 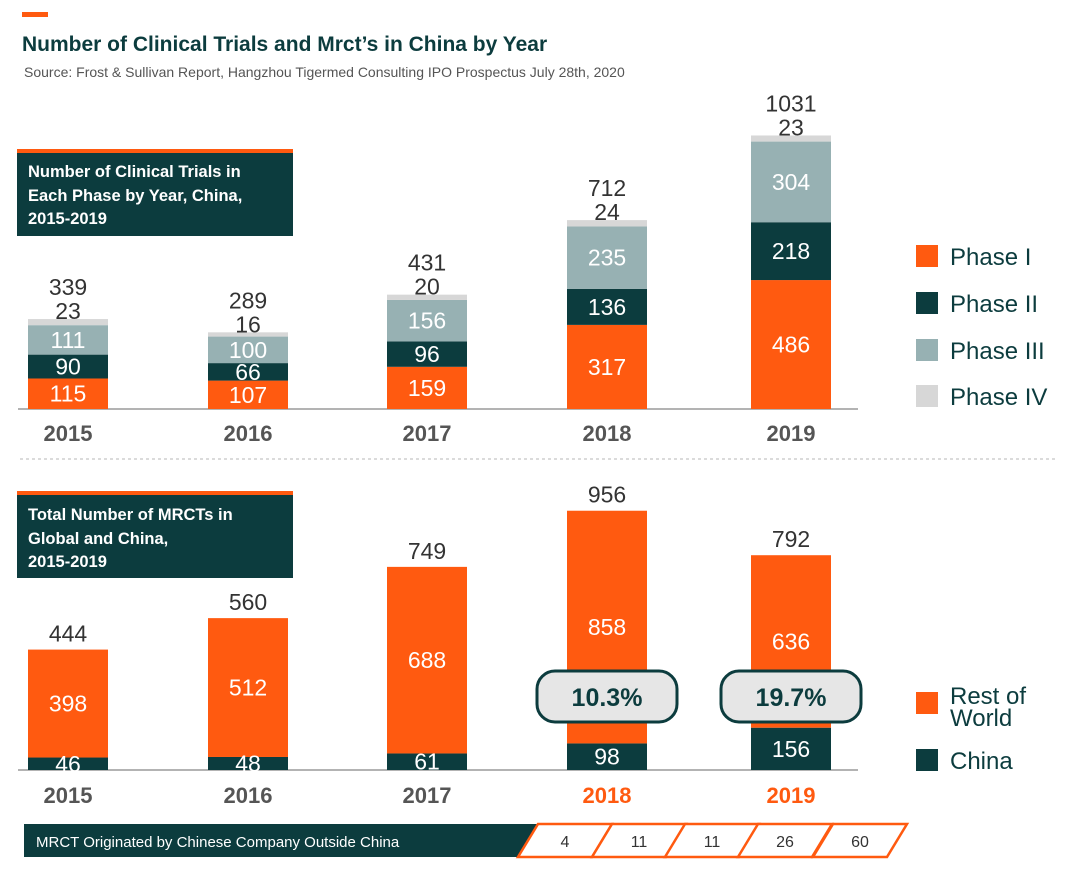 What do you see at coordinates (135, 196) in the screenshot?
I see `trials-title-line-2: Each Phase by Year, China,` at bounding box center [135, 196].